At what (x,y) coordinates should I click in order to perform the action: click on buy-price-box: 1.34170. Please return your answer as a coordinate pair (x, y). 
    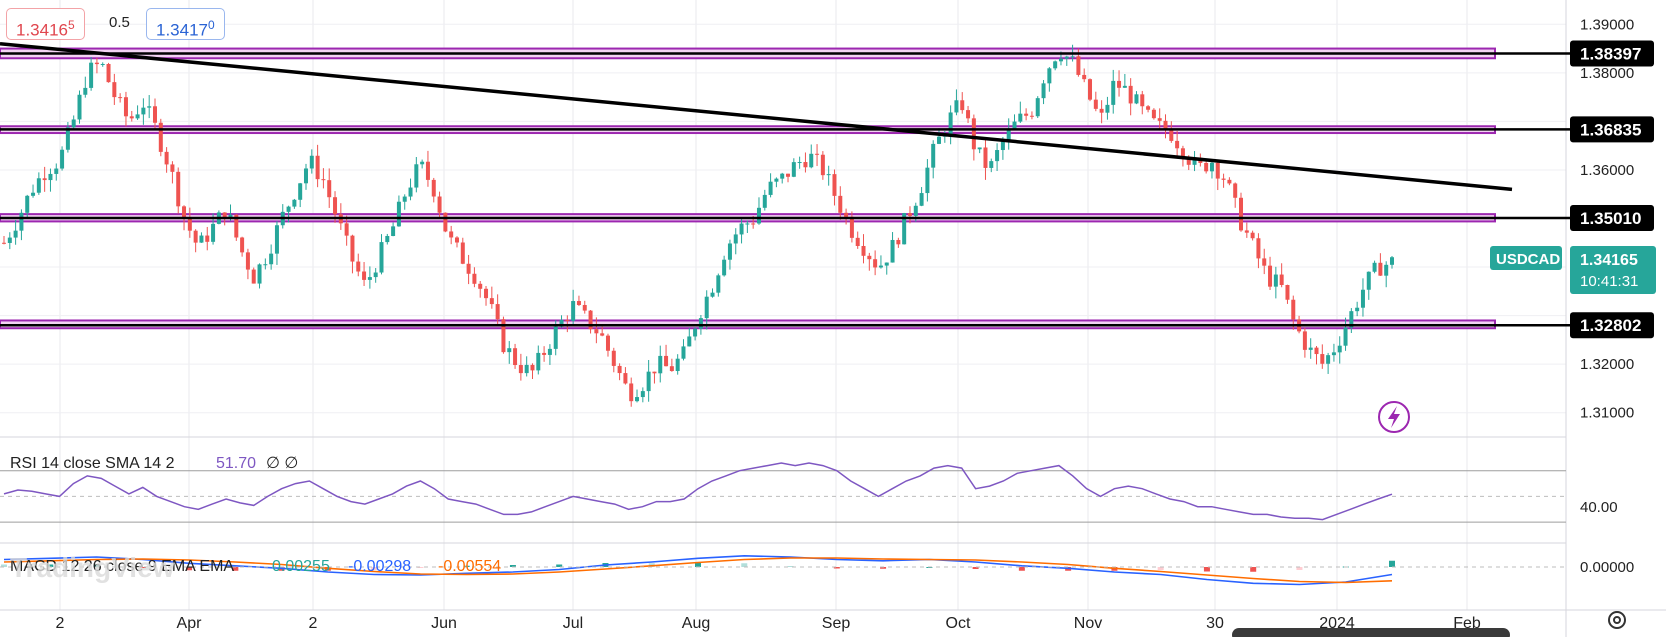
    Looking at the image, I should click on (185, 24).